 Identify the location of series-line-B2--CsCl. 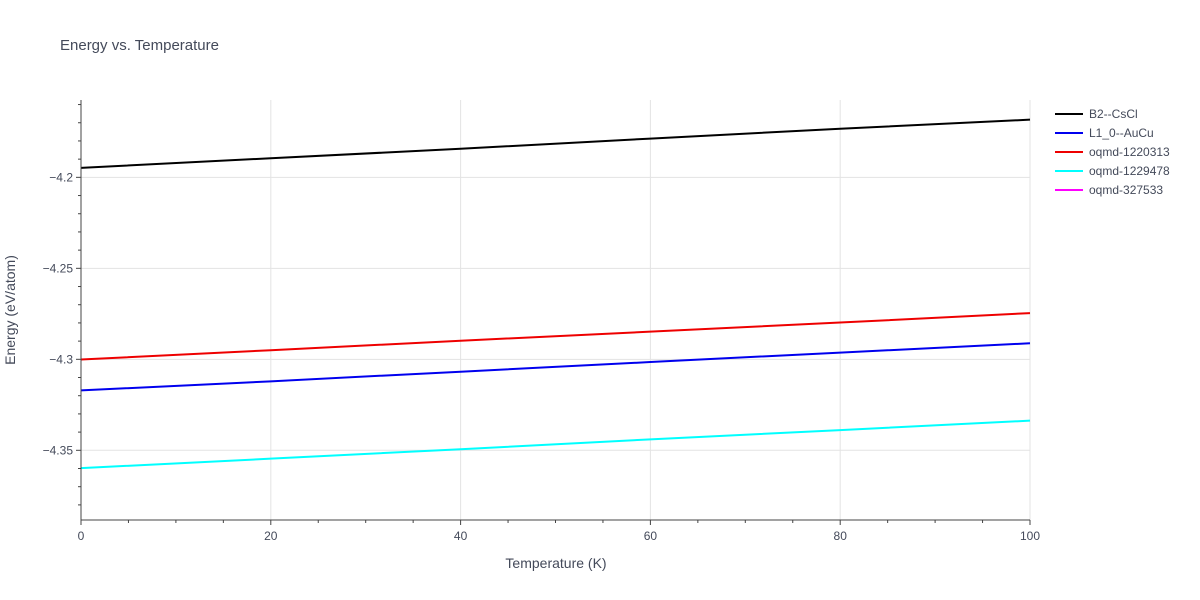
(555, 143).